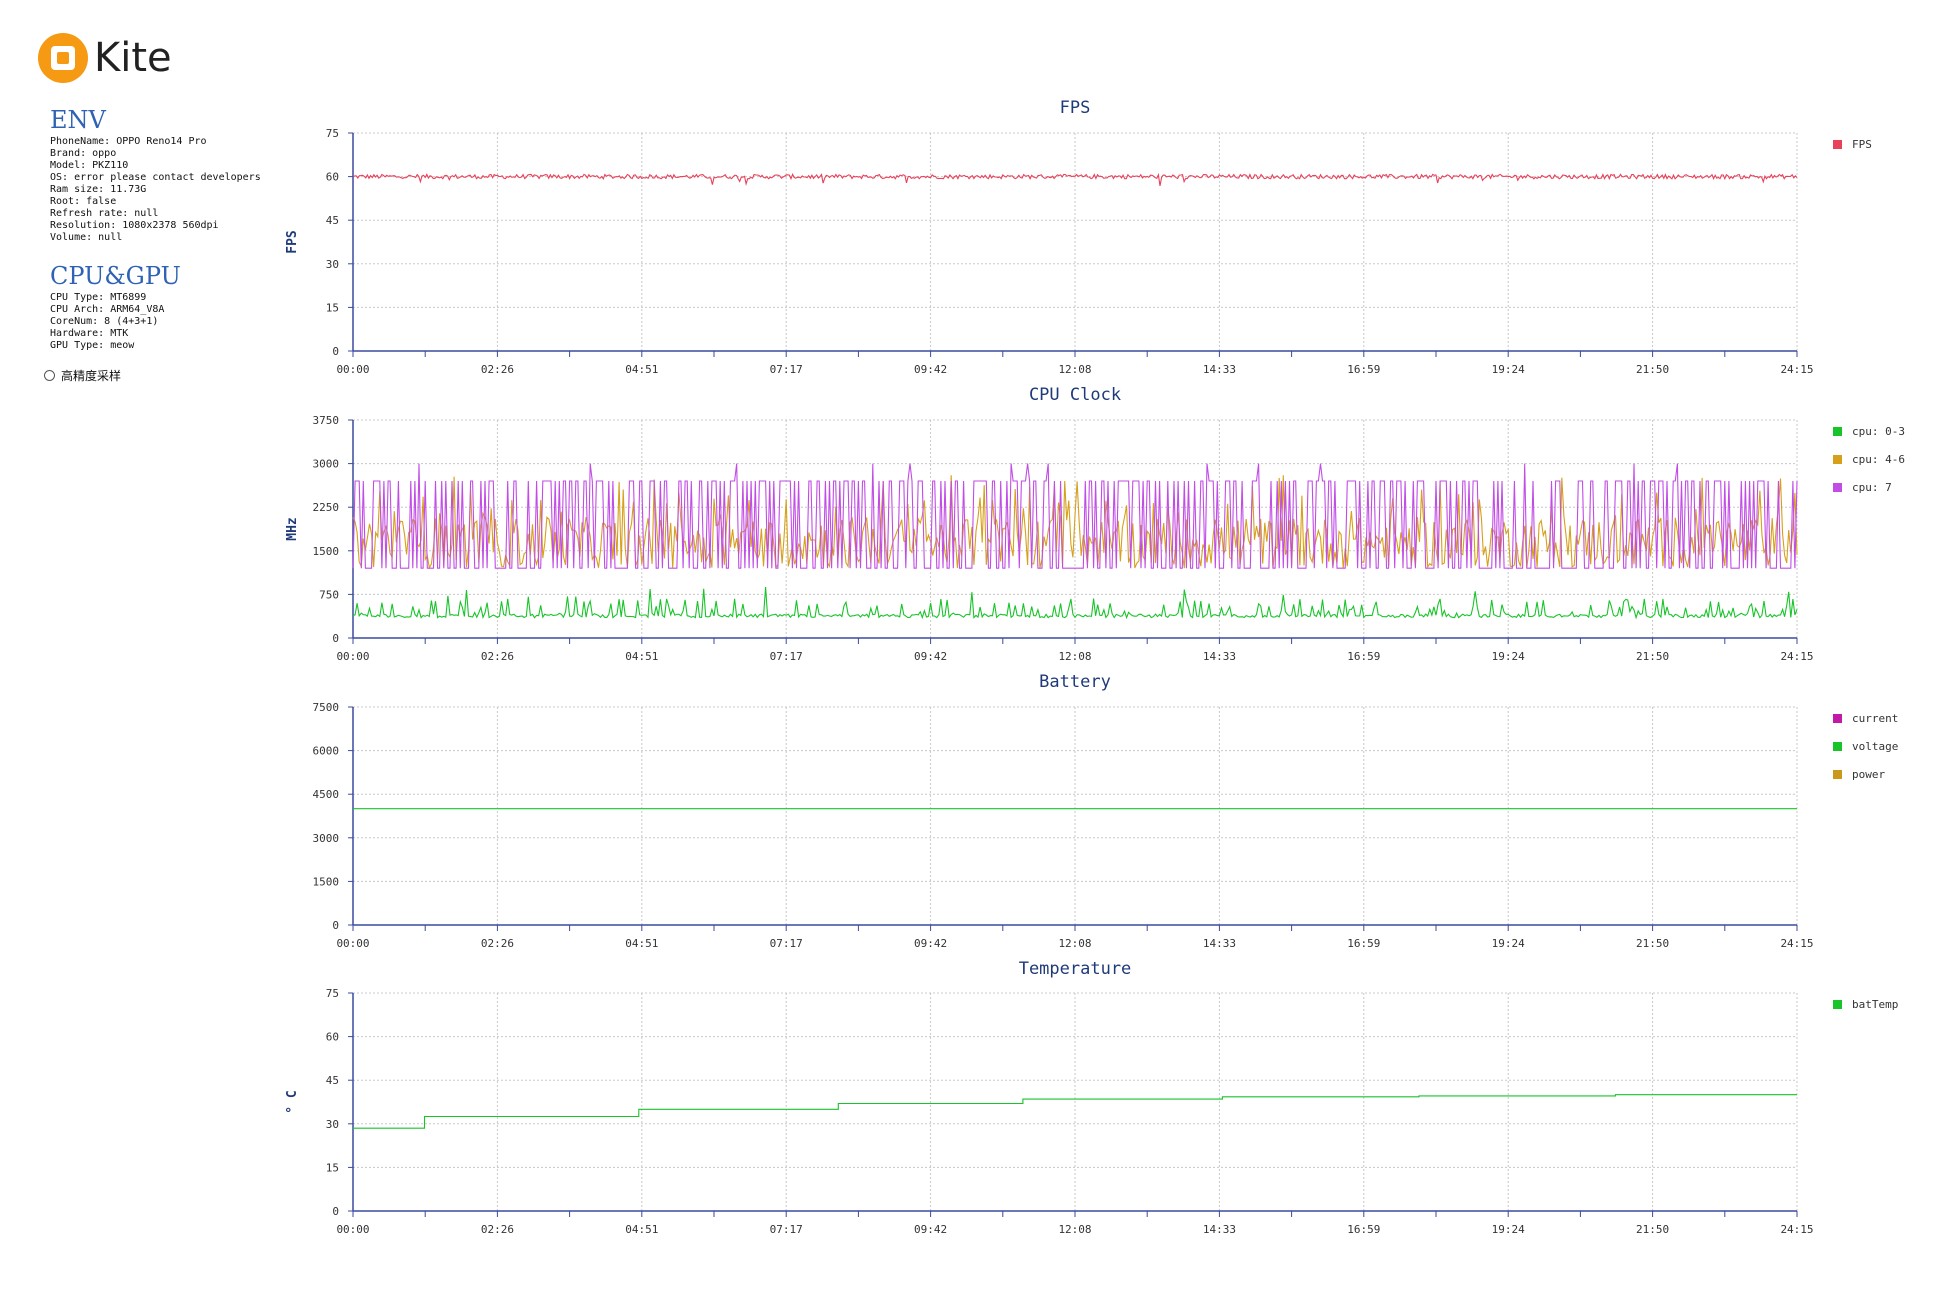  Describe the element at coordinates (326, 420) in the screenshot. I see `y-tick-label: 3750` at that location.